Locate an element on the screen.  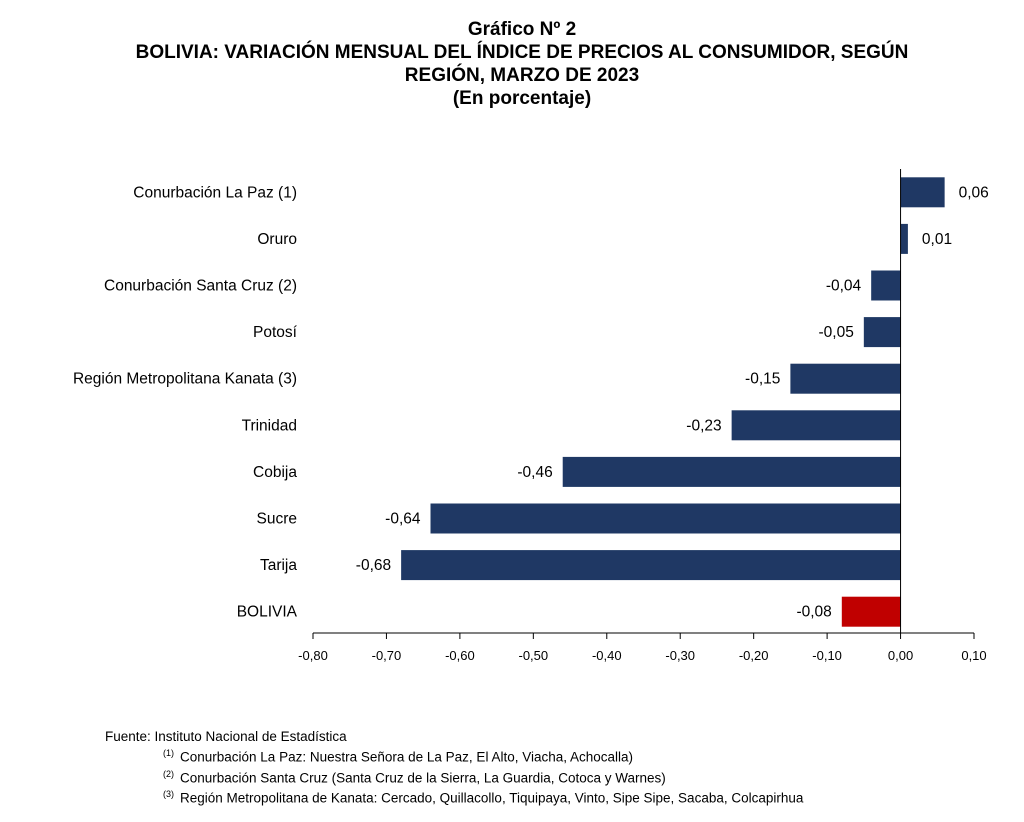
chart-subtitle: (En porcentaje) is located at coordinates (522, 98).